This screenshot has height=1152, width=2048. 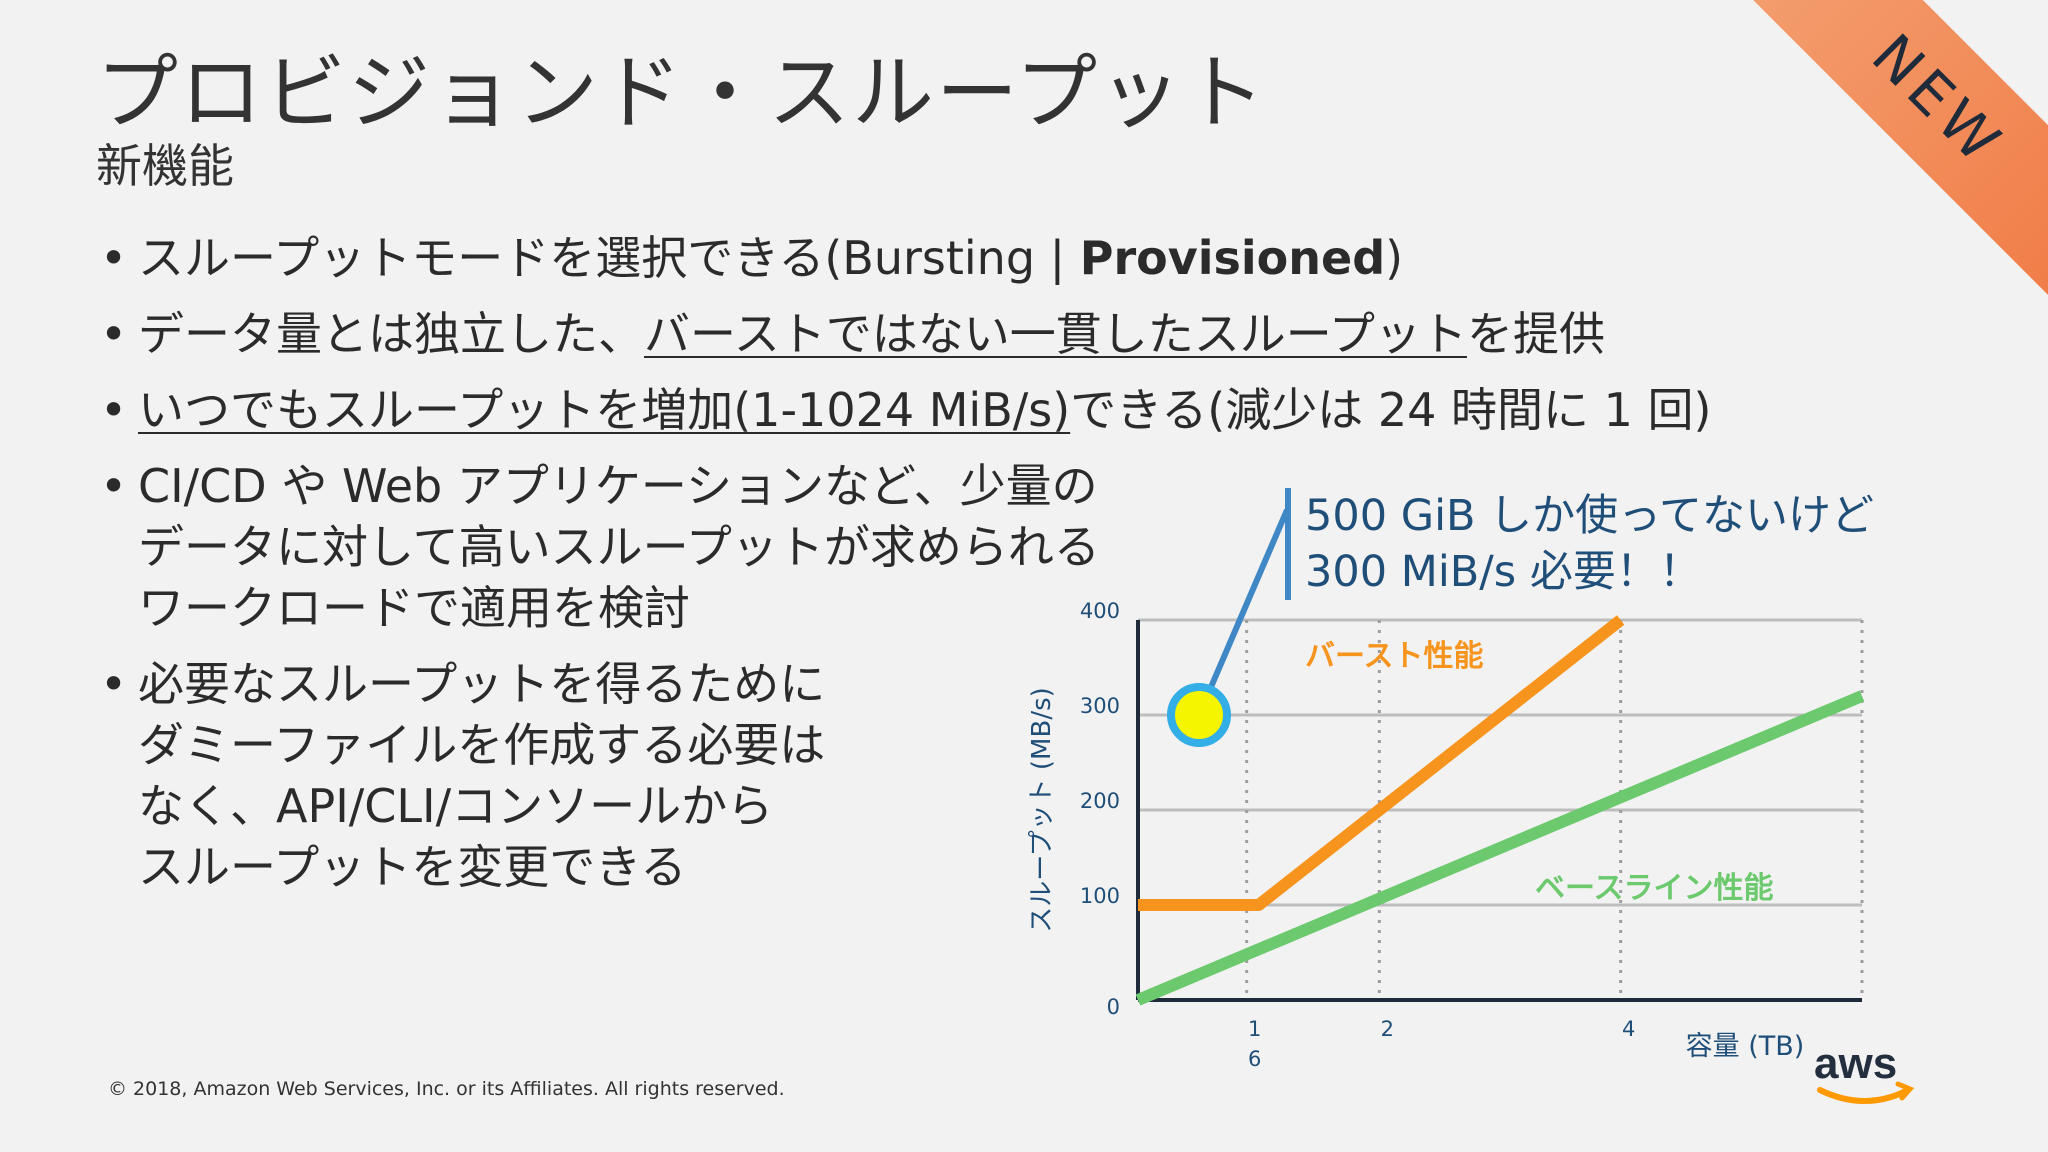 I want to click on x-axis-title: 容量 (TB), so click(x=1745, y=1046).